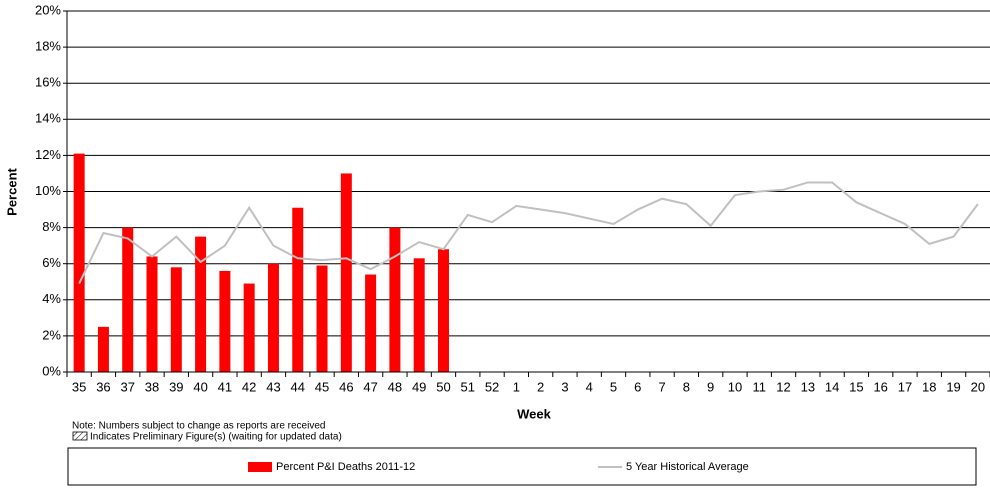  I want to click on y-axis-label: Percent, so click(11, 191).